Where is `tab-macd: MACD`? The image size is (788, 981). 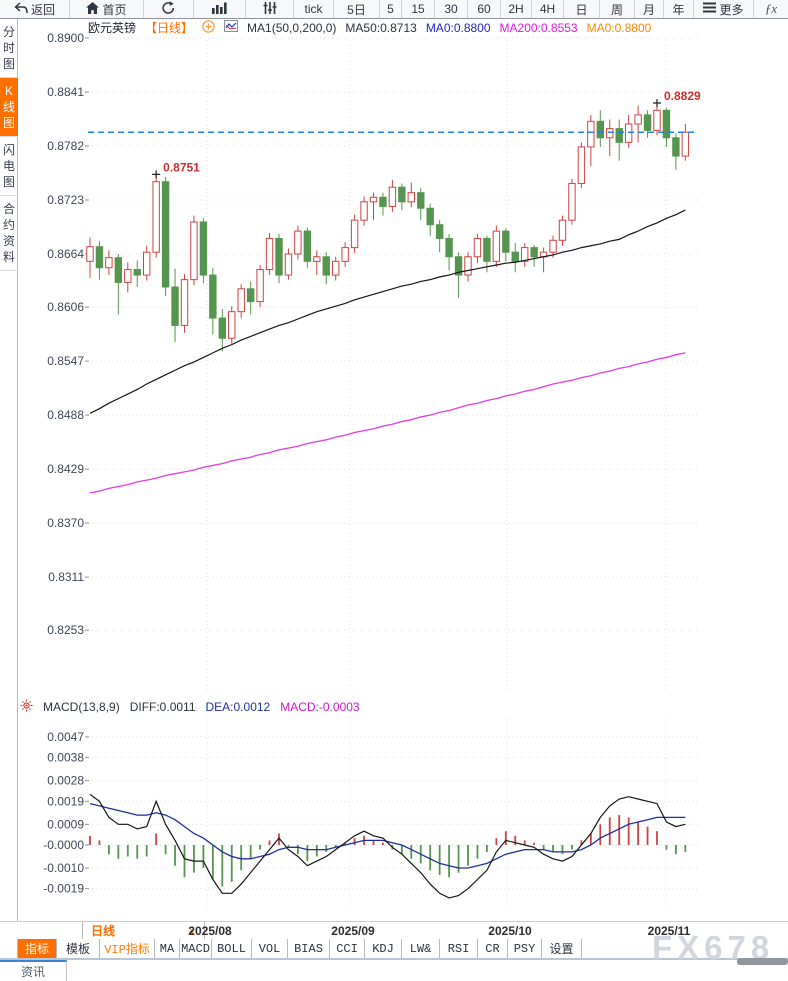
tab-macd: MACD is located at coordinates (196, 948).